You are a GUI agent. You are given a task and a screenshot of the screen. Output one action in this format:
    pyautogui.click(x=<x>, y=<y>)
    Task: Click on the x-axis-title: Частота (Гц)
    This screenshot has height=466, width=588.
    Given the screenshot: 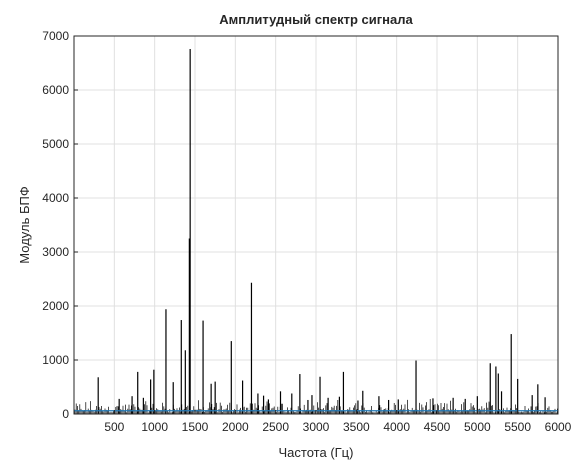 What is the action you would take?
    pyautogui.click(x=316, y=452)
    